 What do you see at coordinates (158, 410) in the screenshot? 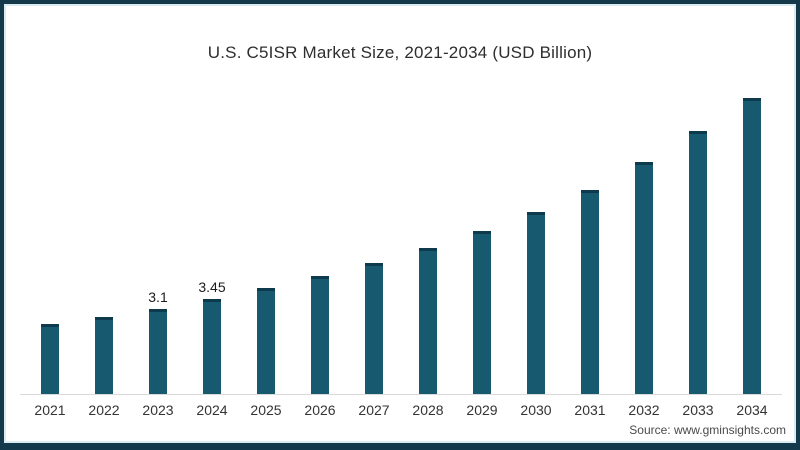
I see `x-axis-label: 2023` at bounding box center [158, 410].